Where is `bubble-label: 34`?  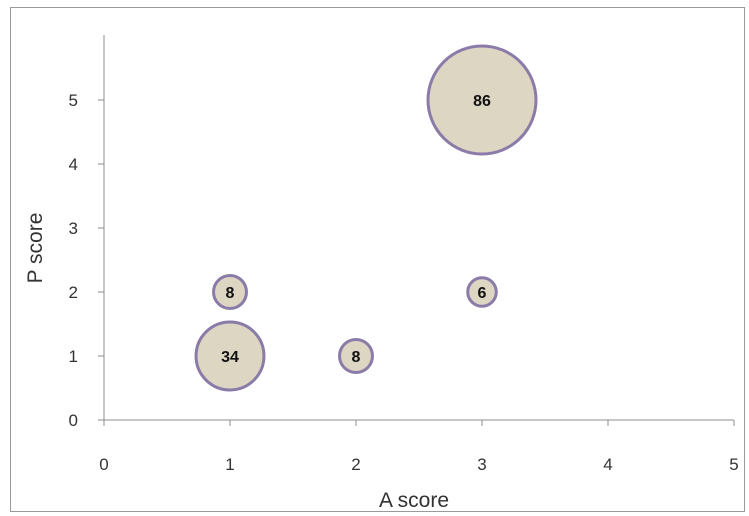
bubble-label: 34 is located at coordinates (230, 357).